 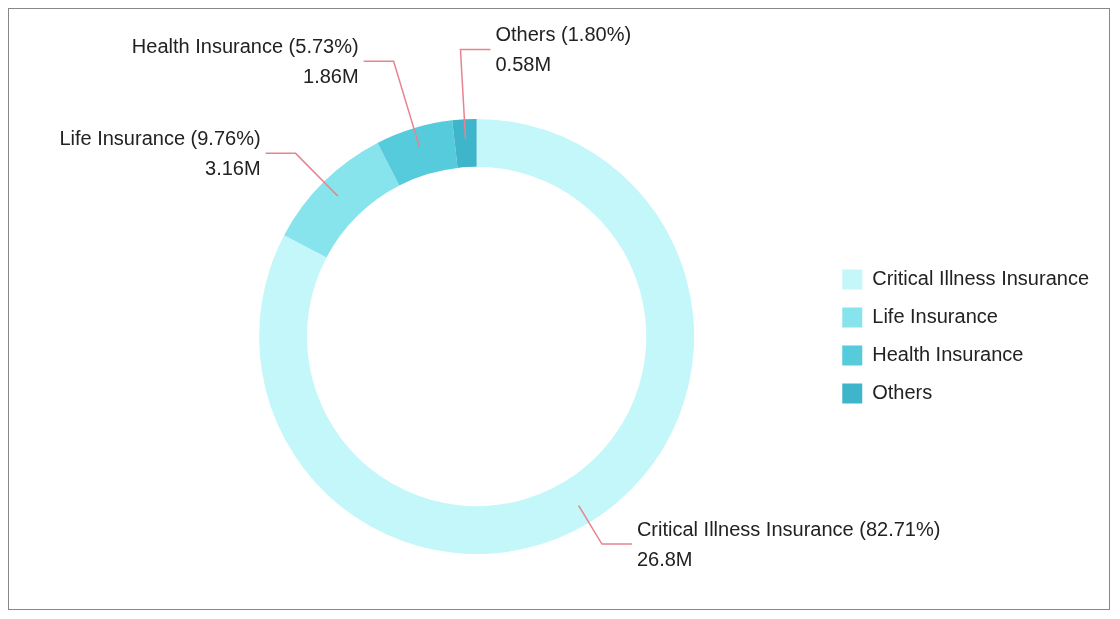 What do you see at coordinates (948, 354) in the screenshot?
I see `legend-label: Health Insurance` at bounding box center [948, 354].